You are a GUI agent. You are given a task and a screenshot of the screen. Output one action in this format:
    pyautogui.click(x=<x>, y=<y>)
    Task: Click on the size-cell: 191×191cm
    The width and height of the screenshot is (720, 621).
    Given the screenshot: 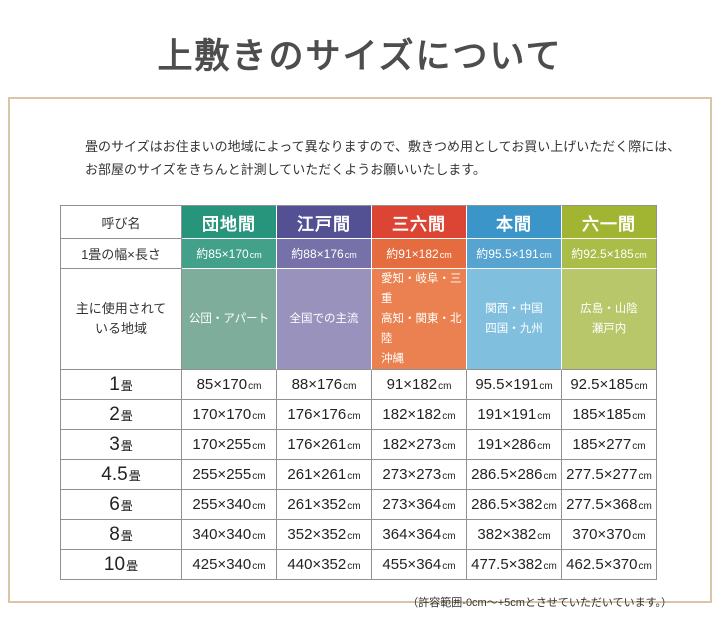 What is the action you would take?
    pyautogui.click(x=514, y=415)
    